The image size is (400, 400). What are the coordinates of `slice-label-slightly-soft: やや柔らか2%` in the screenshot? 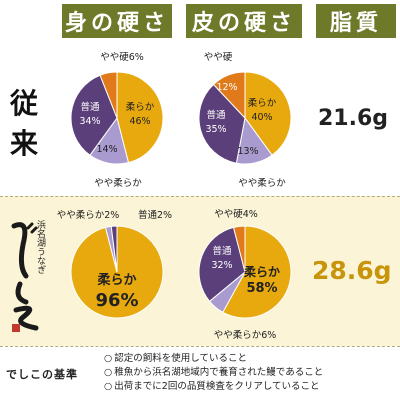 It's located at (88, 215).